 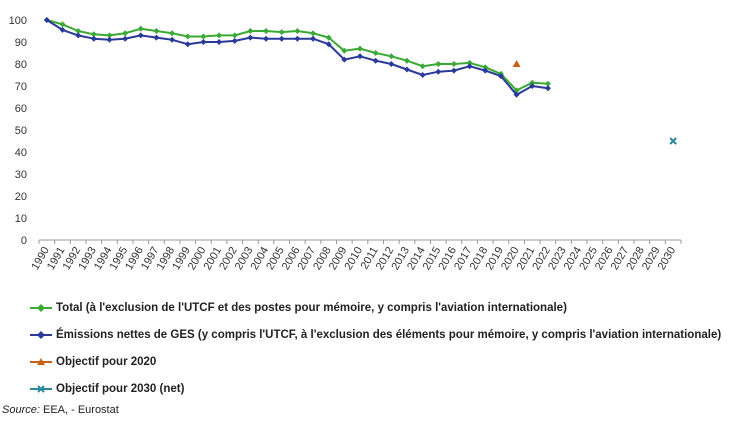 What do you see at coordinates (21, 109) in the screenshot?
I see `y-tick-label: 60` at bounding box center [21, 109].